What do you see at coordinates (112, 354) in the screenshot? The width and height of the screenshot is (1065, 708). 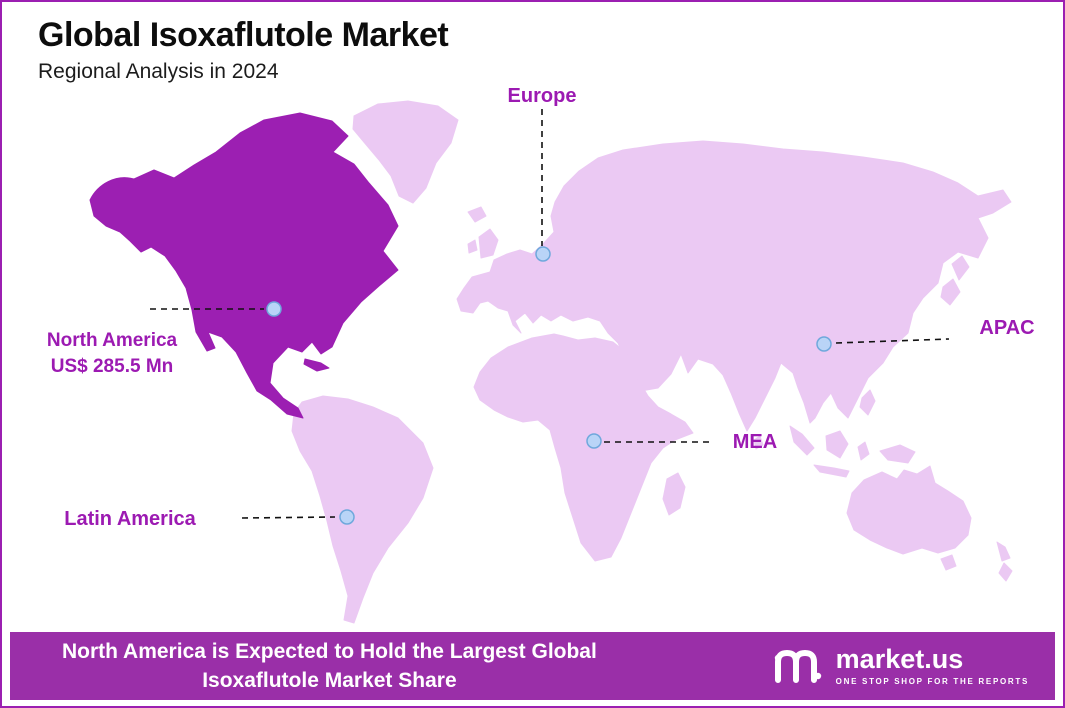 I see `label-north-america: North America US$ 285.5 Mn` at bounding box center [112, 354].